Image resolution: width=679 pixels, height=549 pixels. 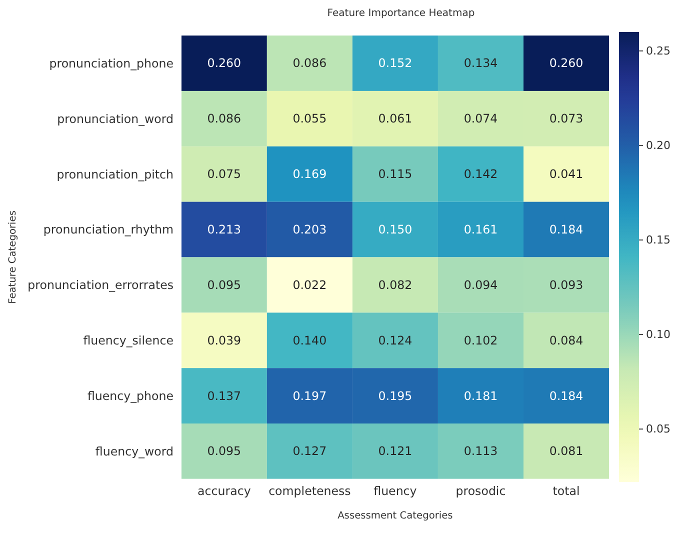 What do you see at coordinates (115, 174) in the screenshot?
I see `y-tick-label: pronunciation_pitch` at bounding box center [115, 174].